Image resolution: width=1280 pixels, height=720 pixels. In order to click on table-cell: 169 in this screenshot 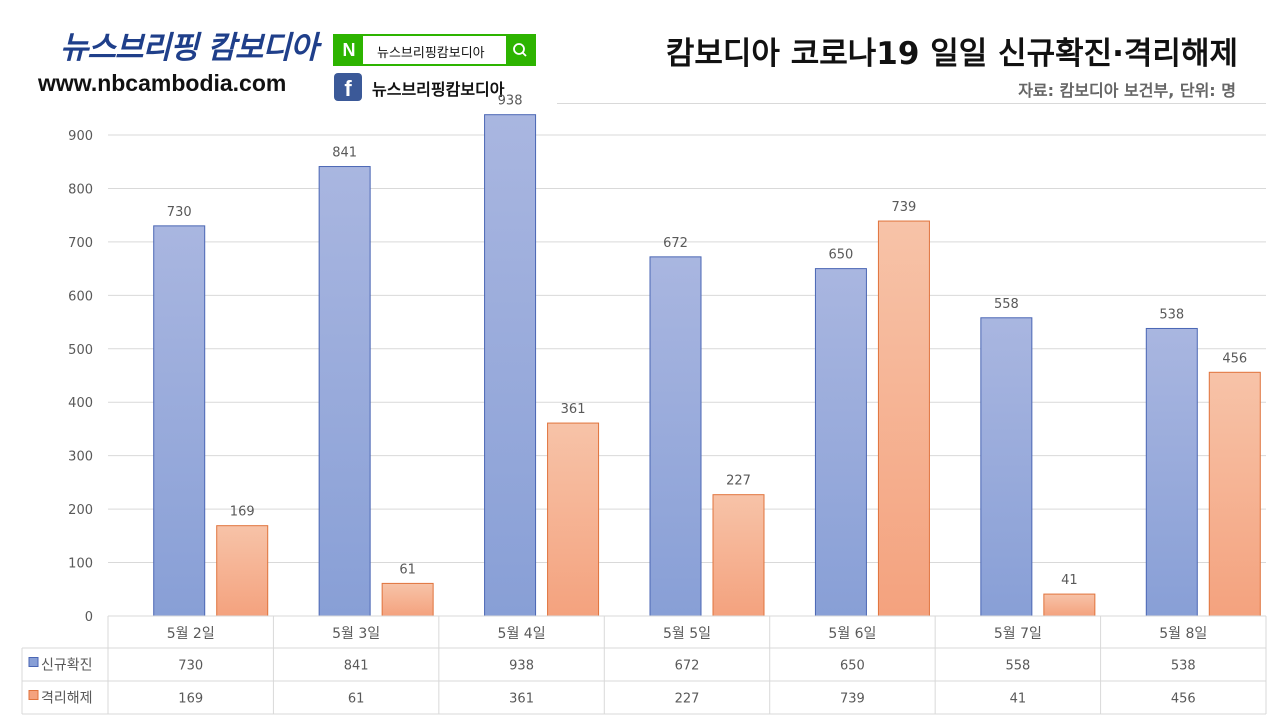, I will do `click(190, 699)`.